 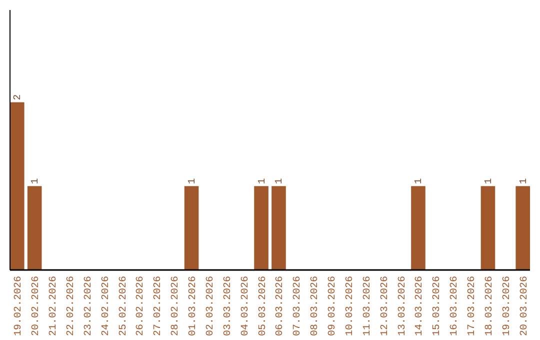 I want to click on x-tick-label: 08.03.2026, so click(x=316, y=306).